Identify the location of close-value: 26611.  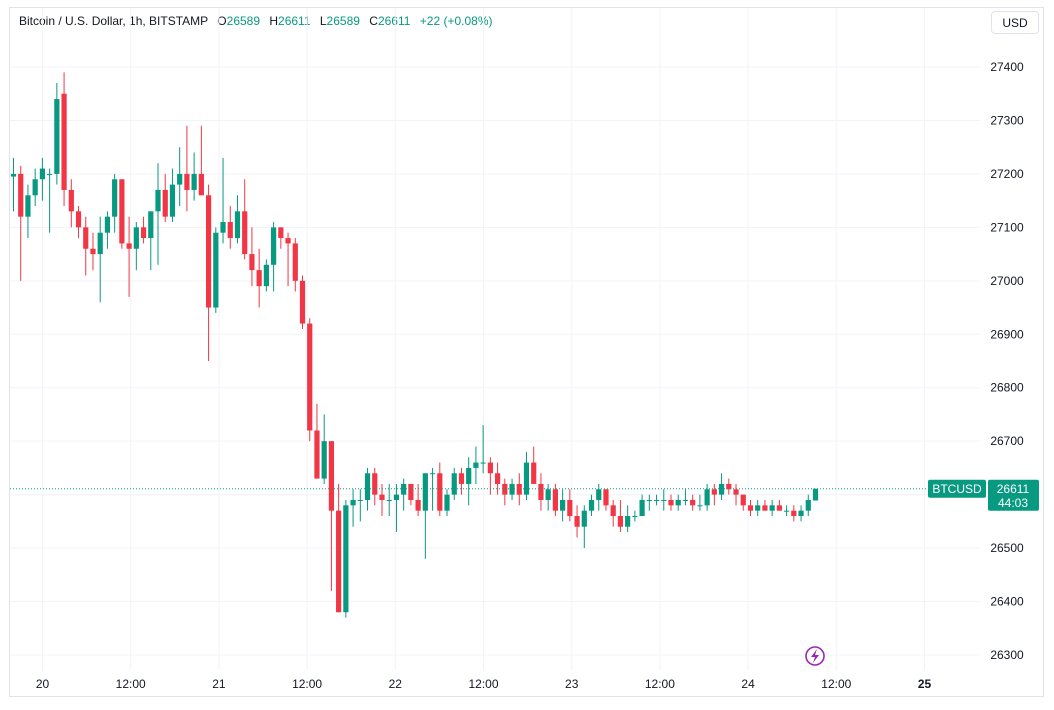
(394, 21).